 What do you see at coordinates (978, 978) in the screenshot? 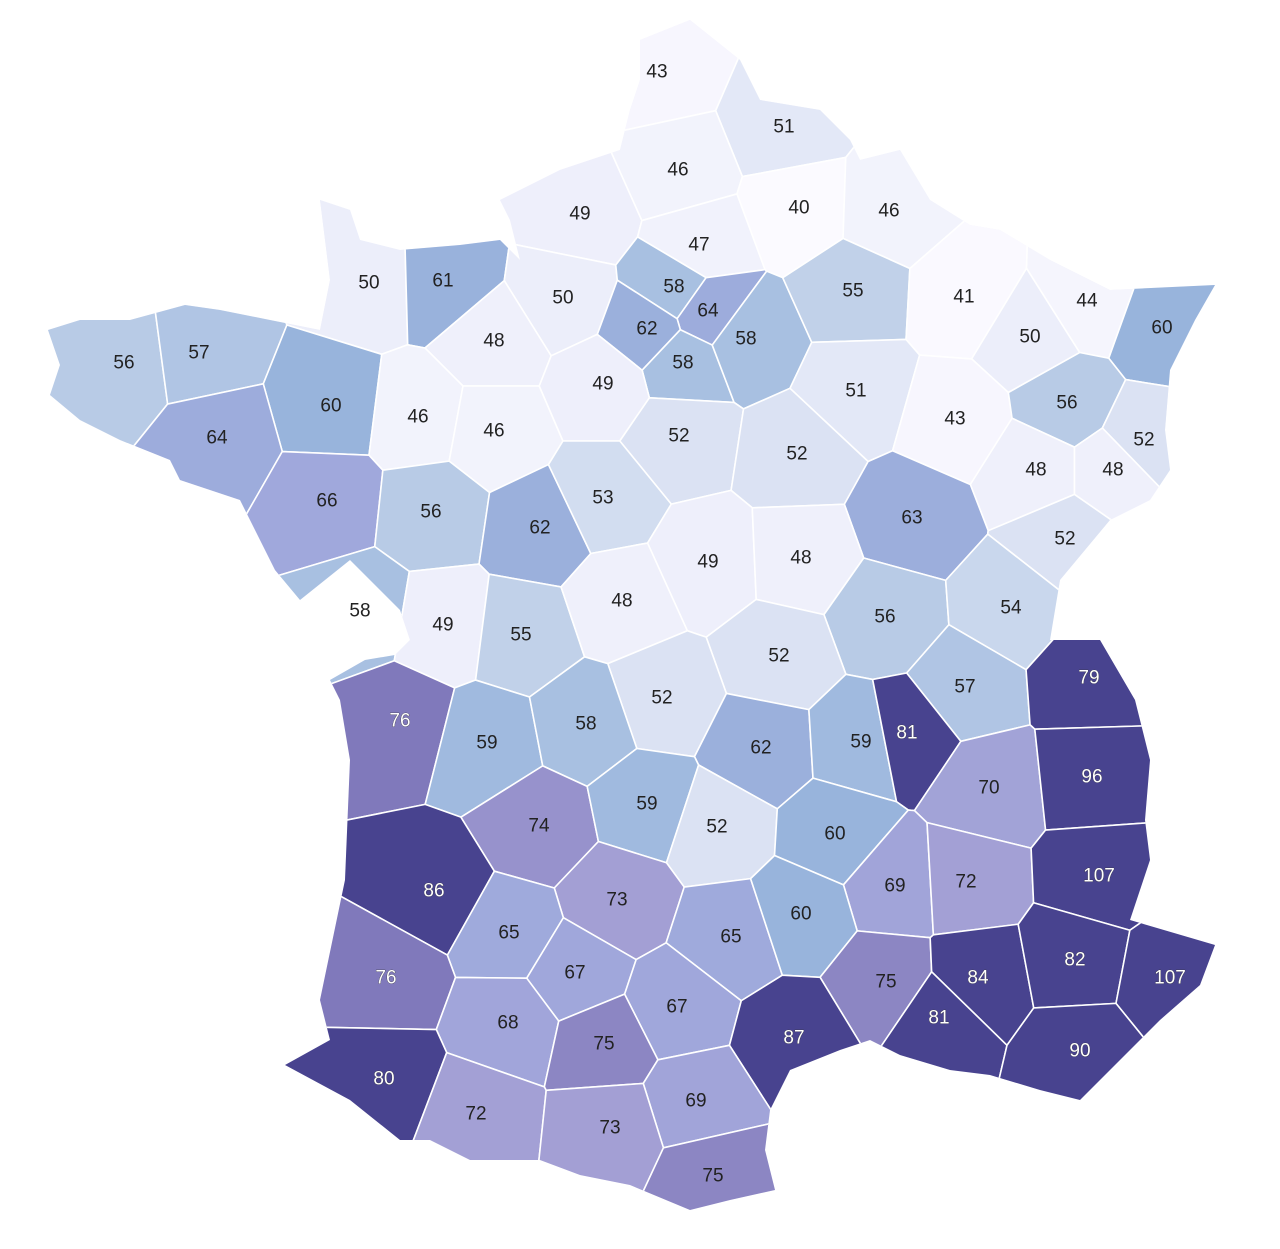
I see `department-value-label: 84` at bounding box center [978, 978].